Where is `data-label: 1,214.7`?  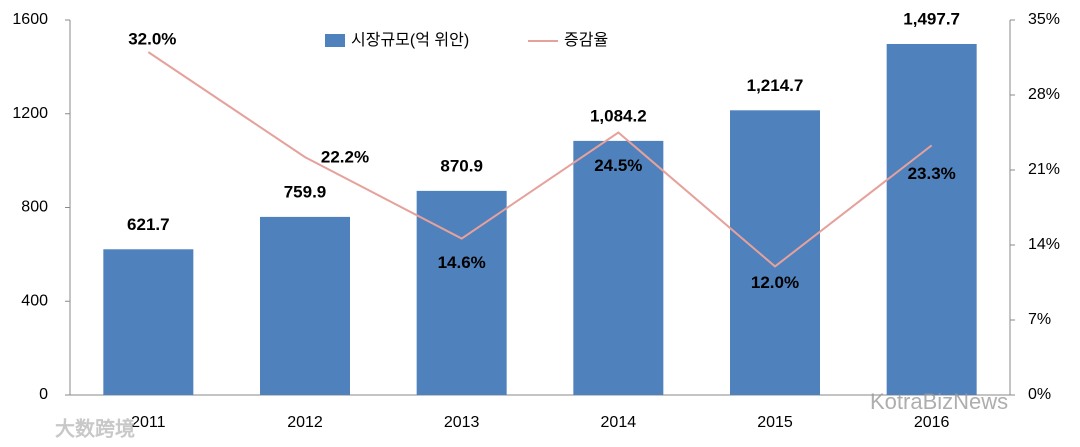
data-label: 1,214.7 is located at coordinates (775, 85).